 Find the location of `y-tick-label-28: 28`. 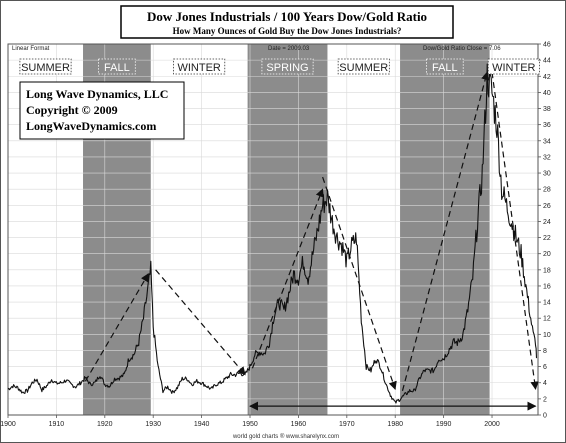

y-tick-label-28: 28 is located at coordinates (547, 190).